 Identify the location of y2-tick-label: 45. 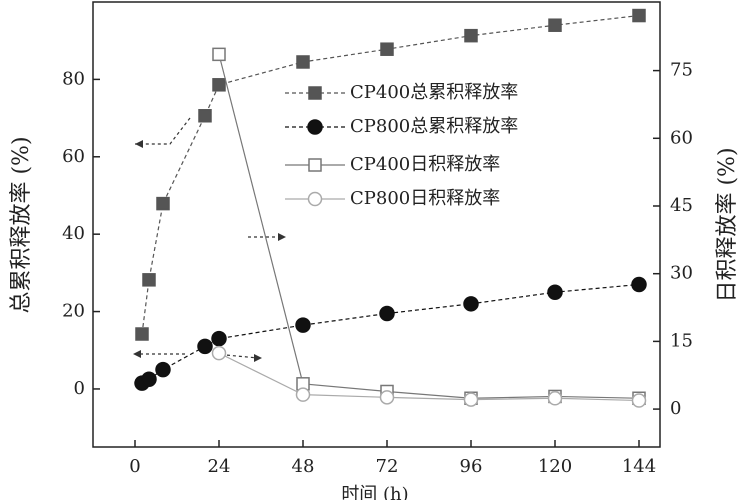
(681, 205).